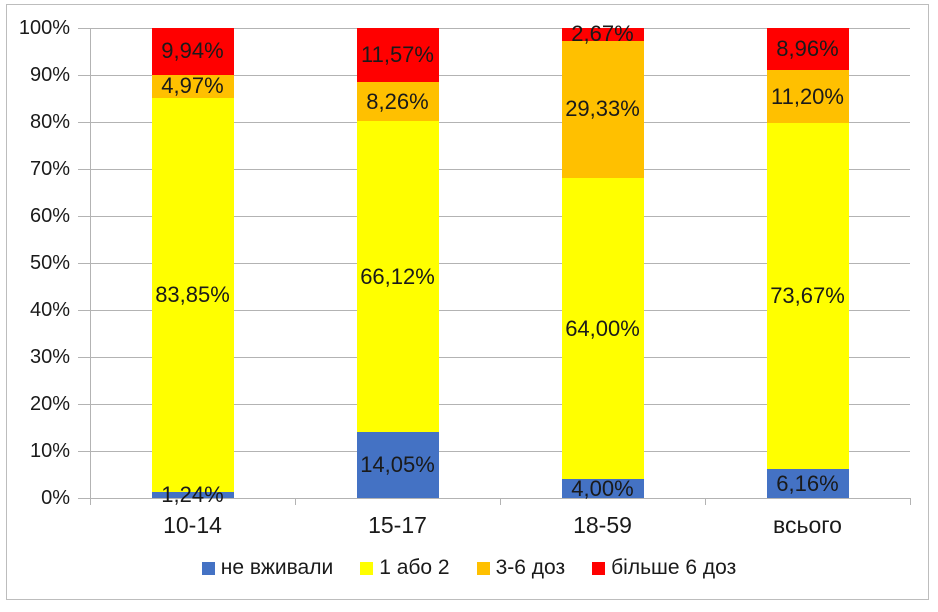  I want to click on bar-segment: 64,00%, so click(602, 329).